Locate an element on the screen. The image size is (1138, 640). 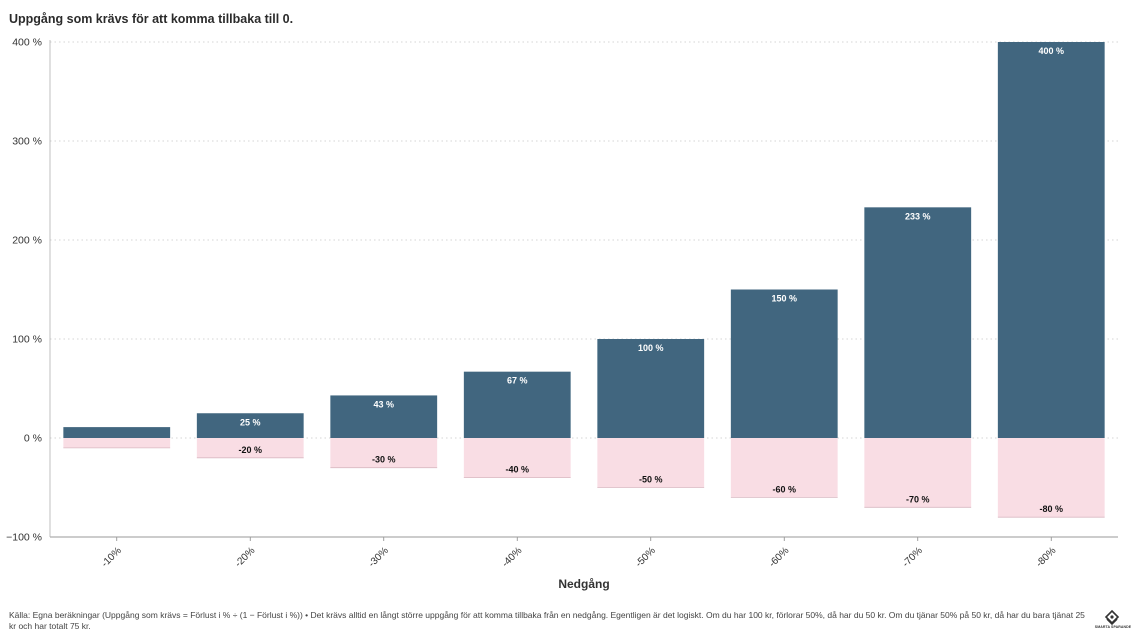
bar-label-decline: -20 % is located at coordinates (250, 450).